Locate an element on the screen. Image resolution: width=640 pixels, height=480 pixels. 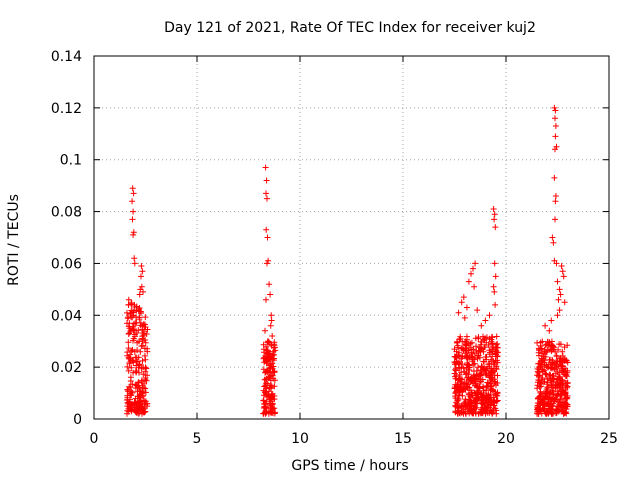
y-tick-label: 0.08 is located at coordinates (66, 213).